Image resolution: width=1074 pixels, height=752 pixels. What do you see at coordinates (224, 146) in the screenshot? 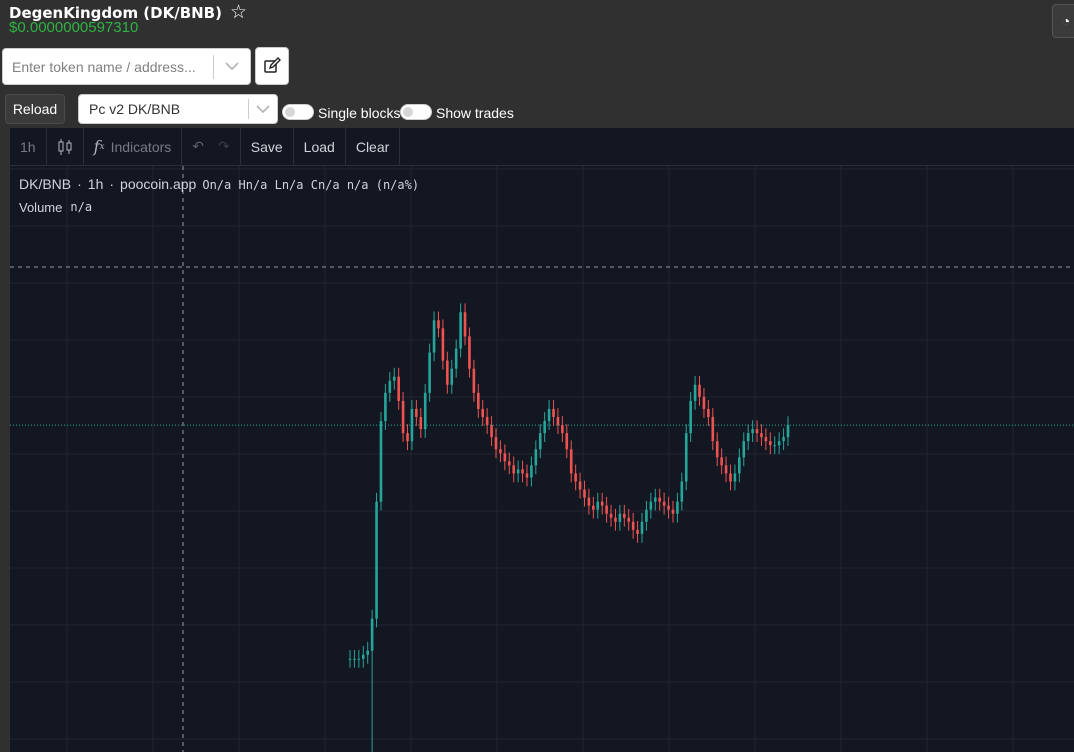
I see `redo-icon: ↷` at bounding box center [224, 146].